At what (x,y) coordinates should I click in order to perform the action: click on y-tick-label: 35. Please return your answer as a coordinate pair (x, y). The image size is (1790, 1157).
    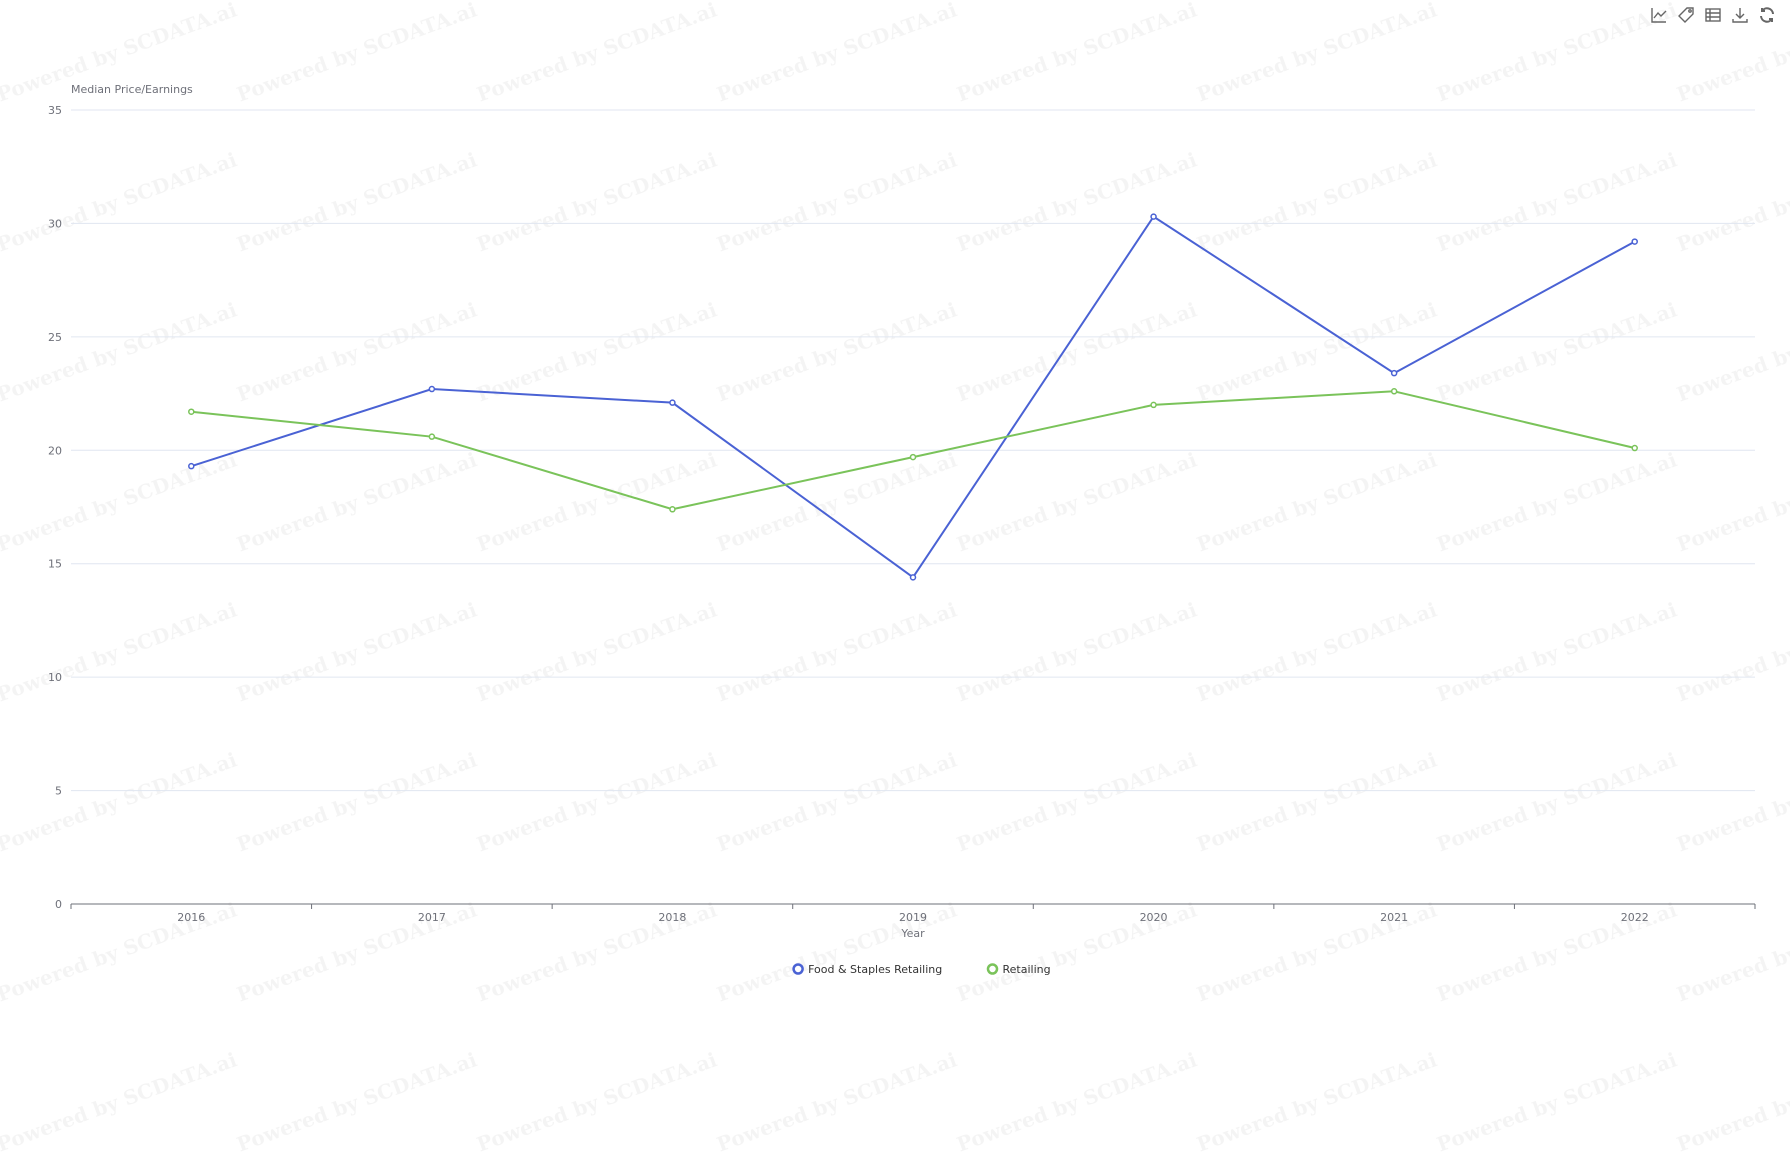
    Looking at the image, I should click on (55, 110).